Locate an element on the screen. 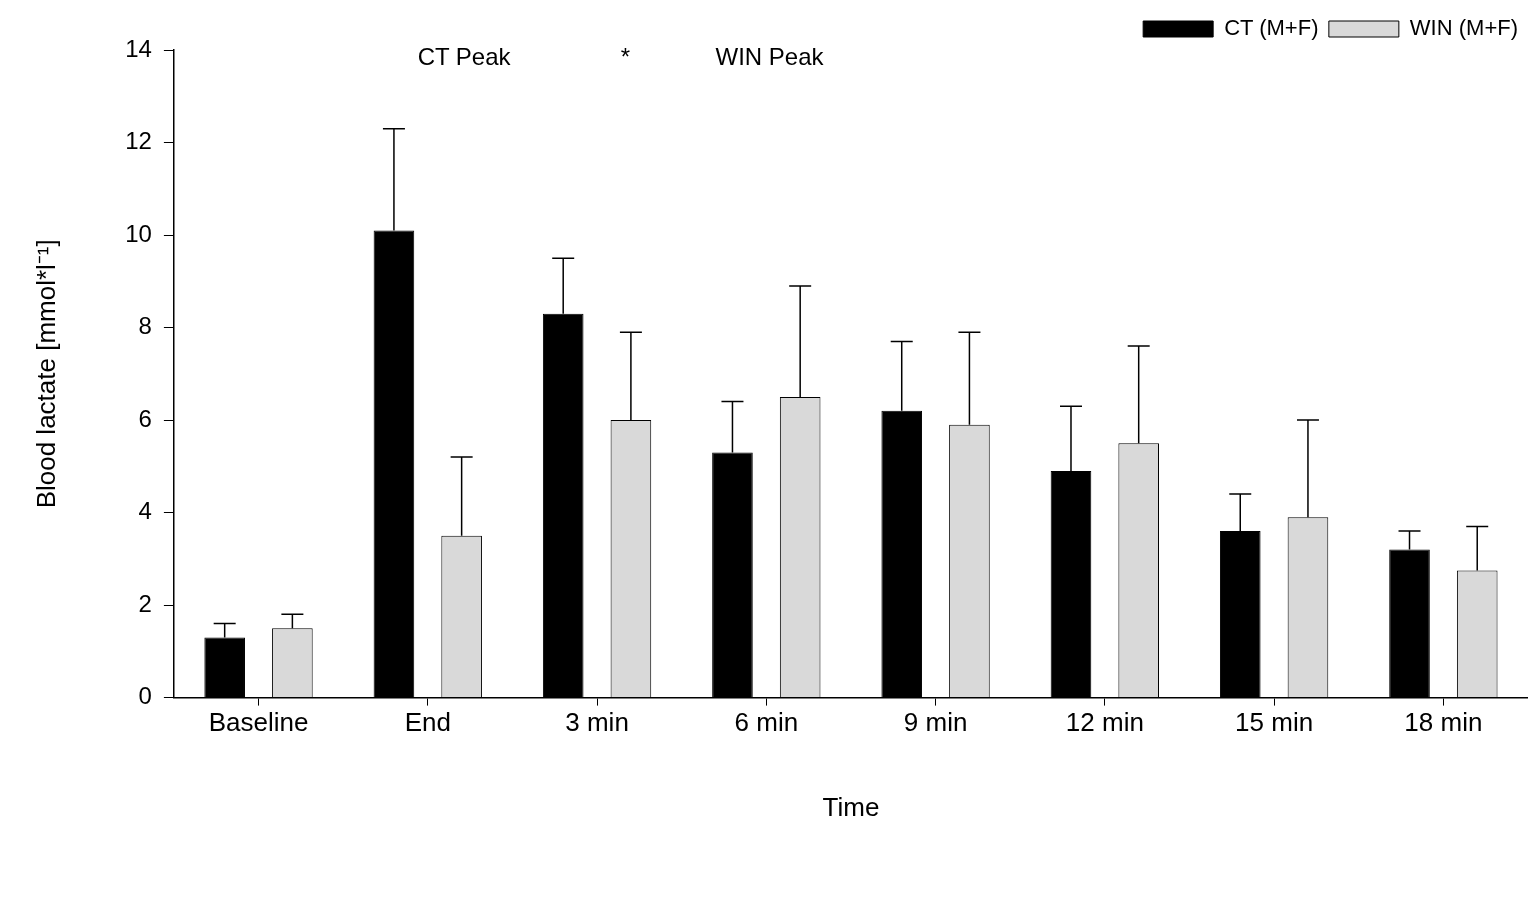  legend-label: WIN (M+F) is located at coordinates (1464, 28).